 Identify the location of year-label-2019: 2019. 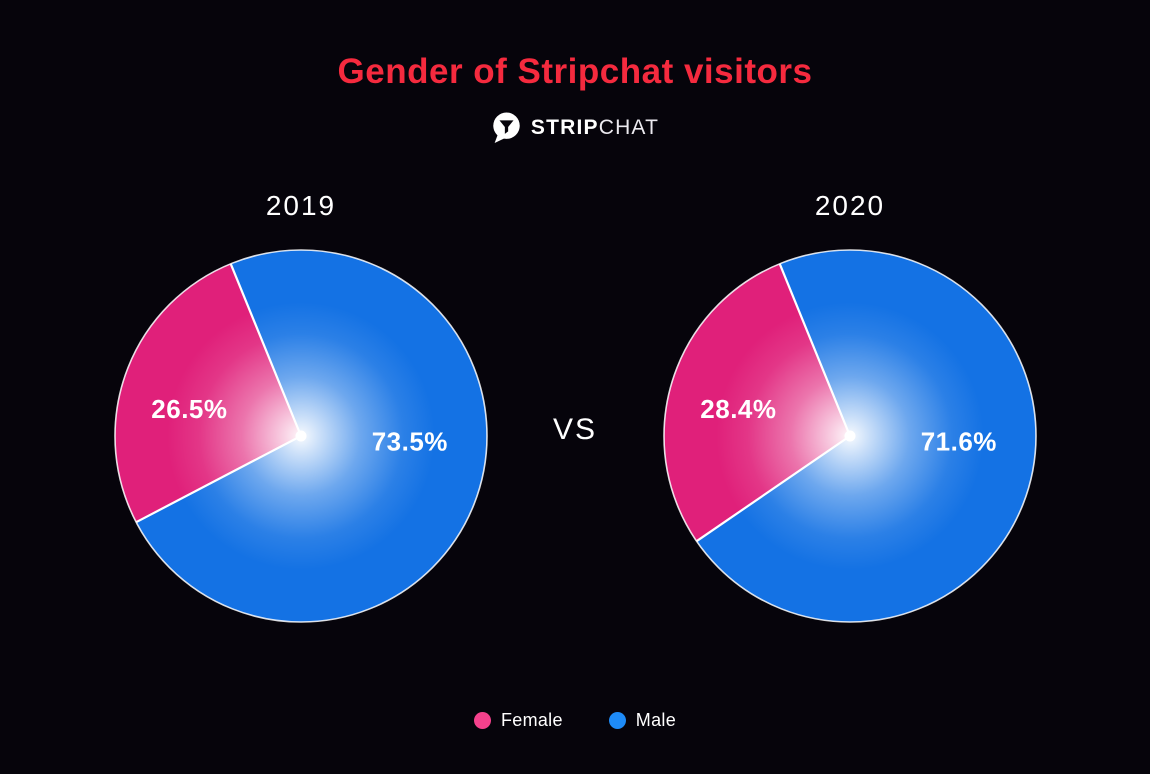
(301, 205).